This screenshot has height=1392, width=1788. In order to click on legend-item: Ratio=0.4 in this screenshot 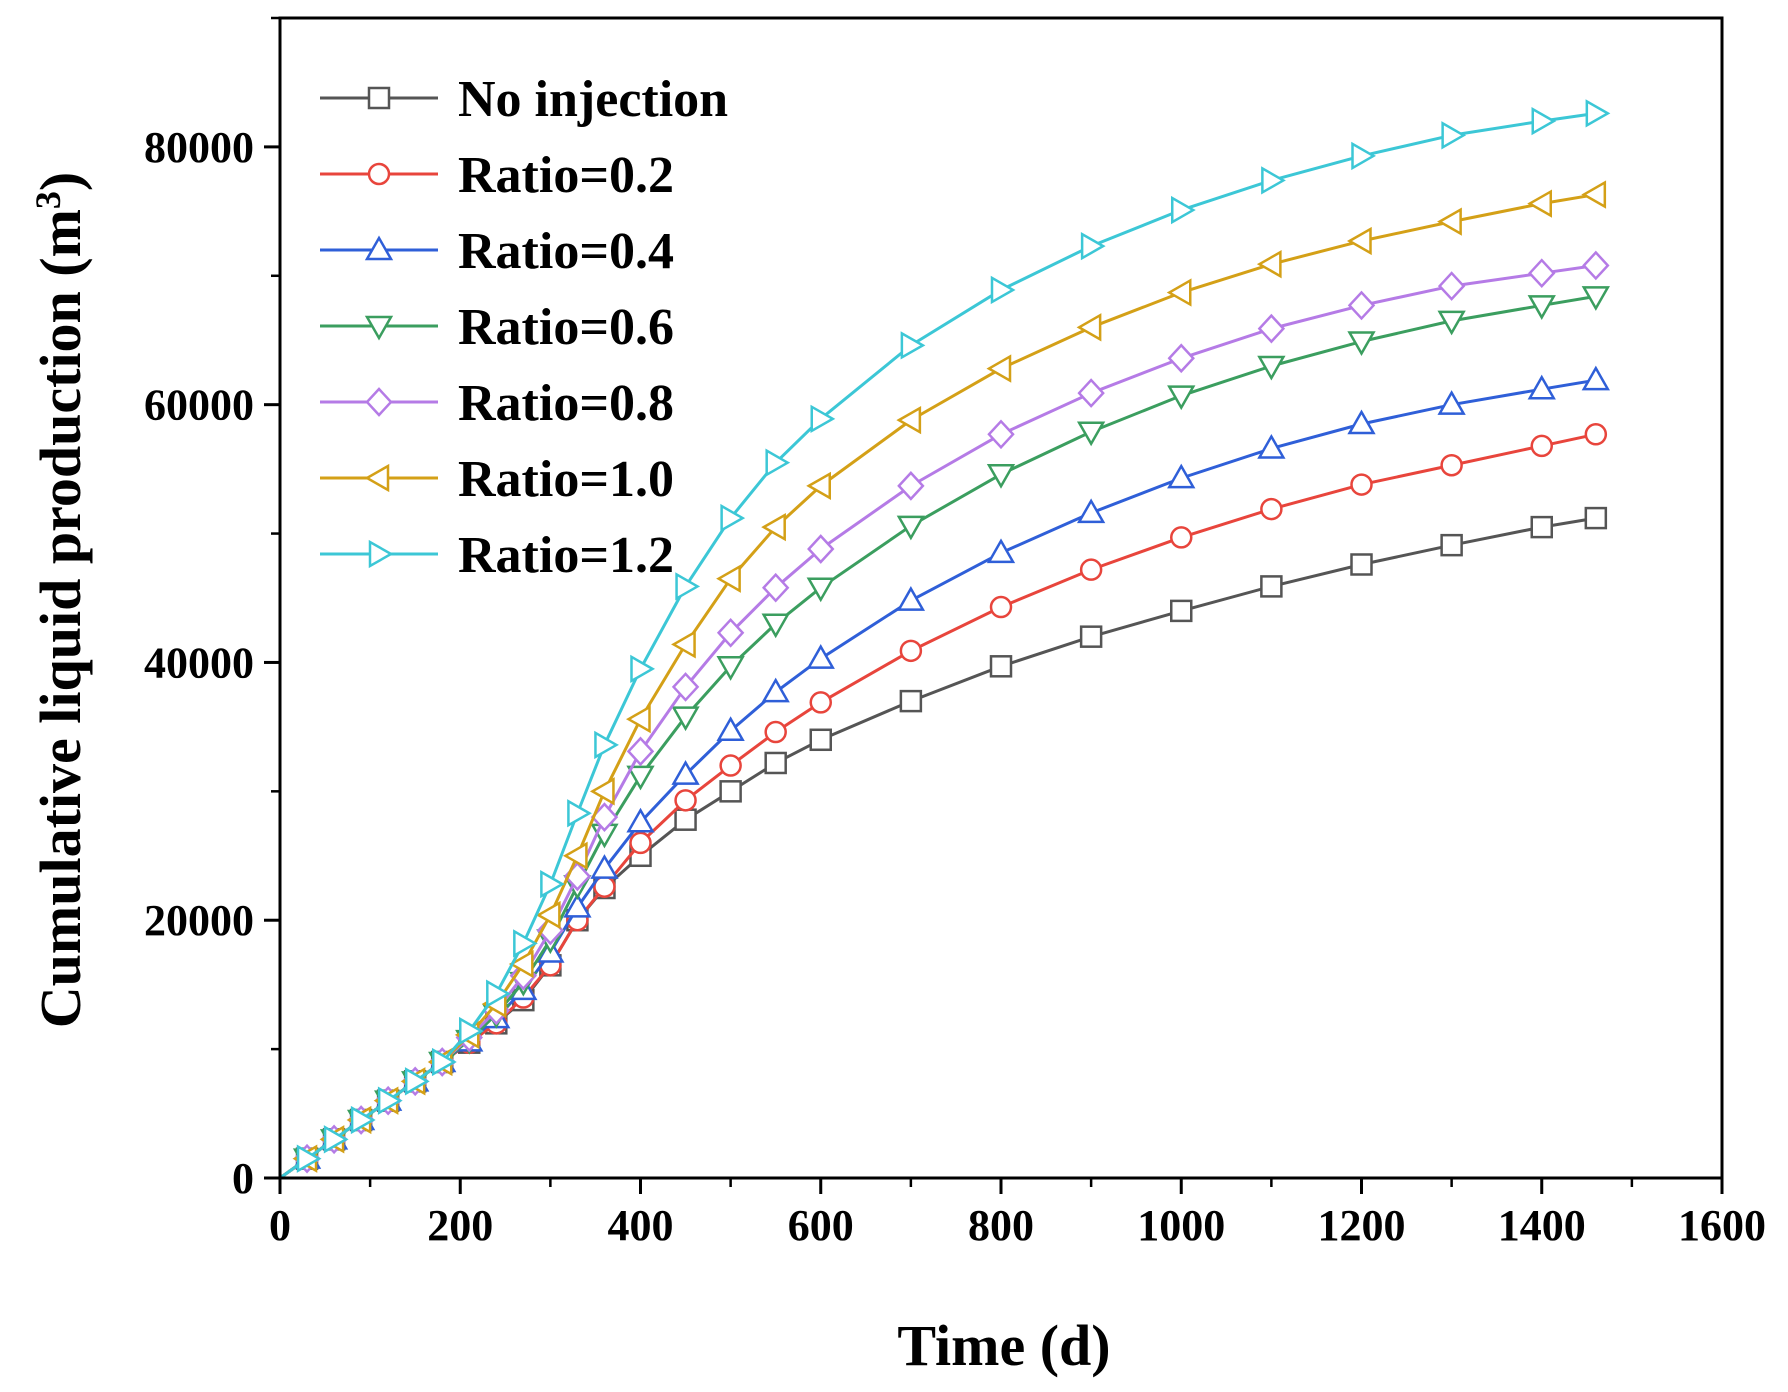, I will do `click(497, 251)`.